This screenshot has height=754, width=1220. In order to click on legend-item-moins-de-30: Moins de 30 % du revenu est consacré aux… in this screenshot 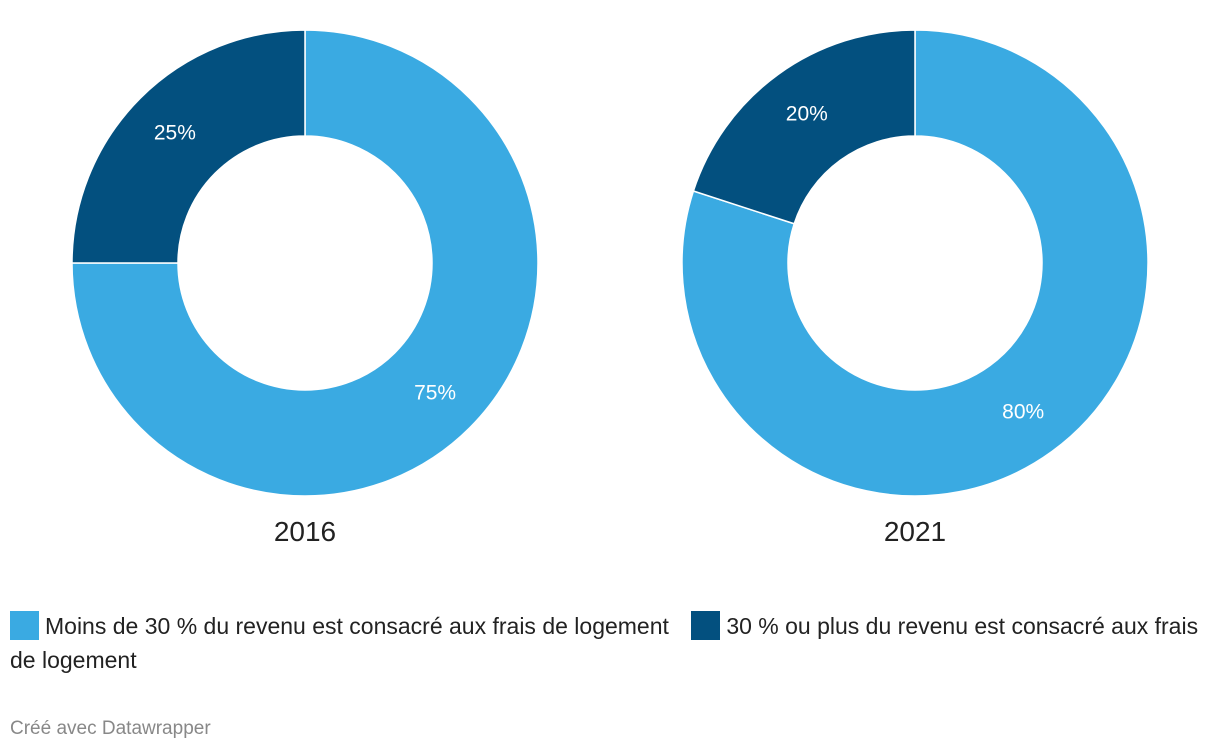, I will do `click(342, 625)`.